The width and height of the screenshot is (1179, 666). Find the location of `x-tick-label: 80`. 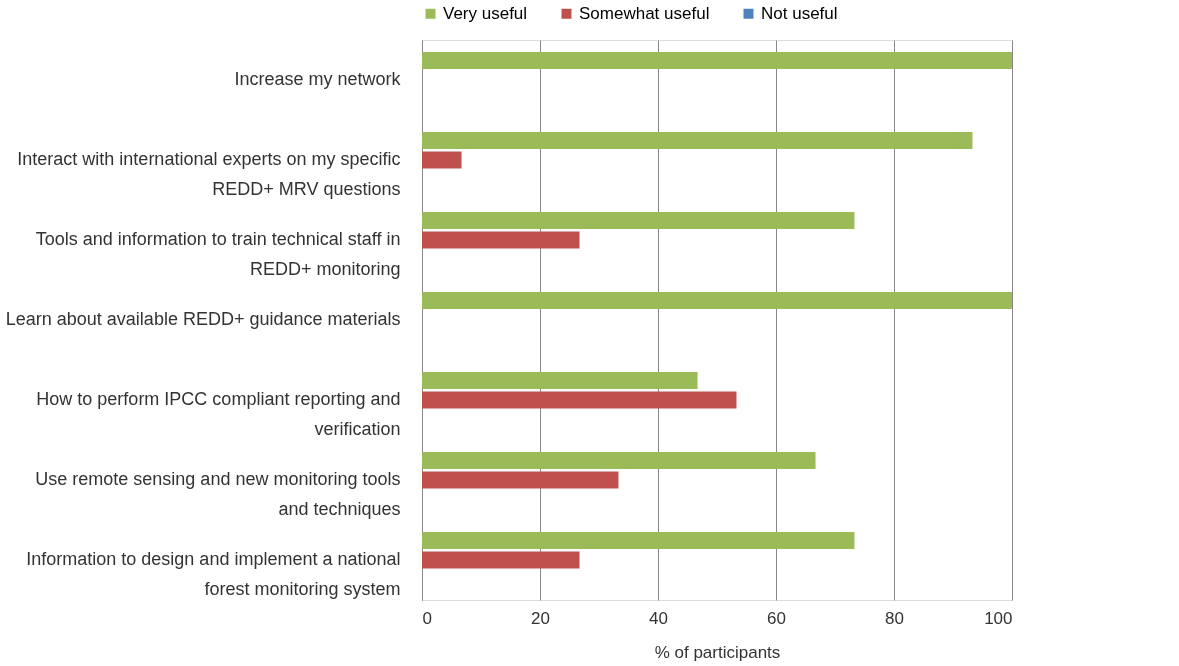

x-tick-label: 80 is located at coordinates (894, 618).